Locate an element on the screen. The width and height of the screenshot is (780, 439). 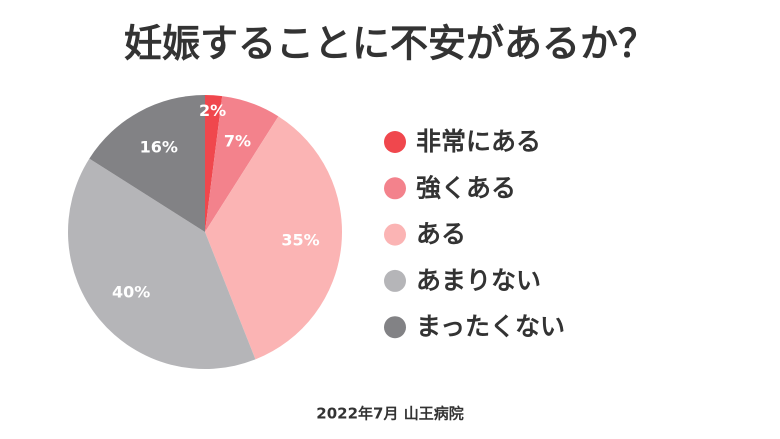
value-label: 40% is located at coordinates (131, 292).